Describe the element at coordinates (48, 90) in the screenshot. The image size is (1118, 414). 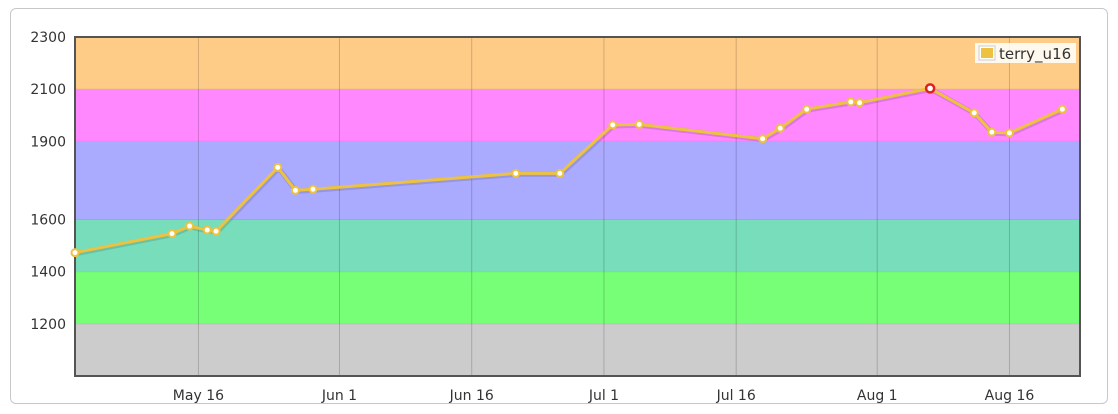
I see `y-tick-label: 2100` at that location.